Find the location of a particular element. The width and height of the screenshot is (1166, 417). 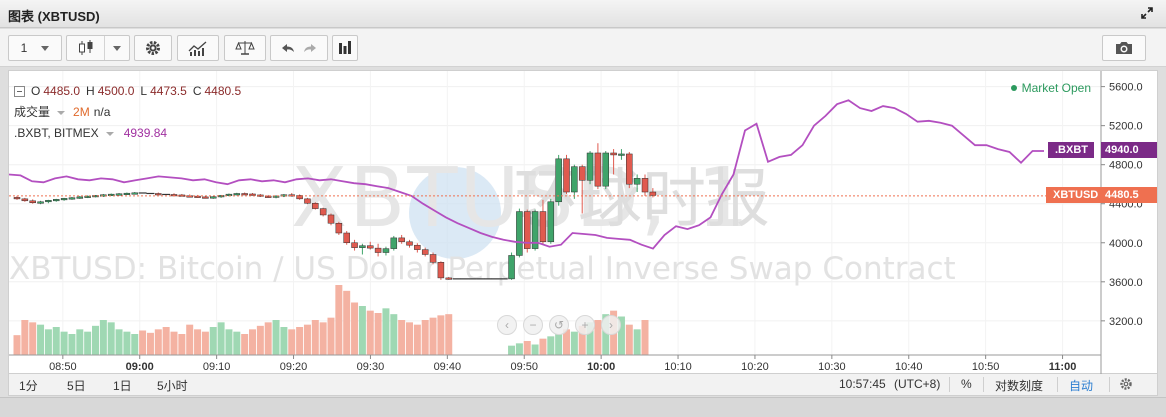

timezone: (UTC+8) is located at coordinates (917, 384).